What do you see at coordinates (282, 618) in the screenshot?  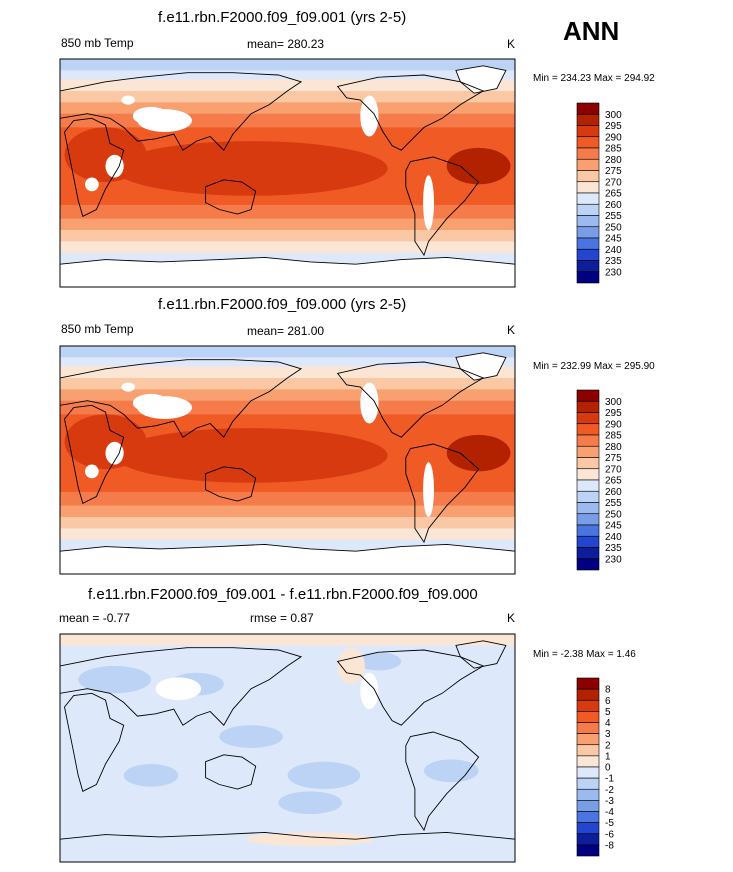 I see `panel3-rmse: rmse = 0.87` at bounding box center [282, 618].